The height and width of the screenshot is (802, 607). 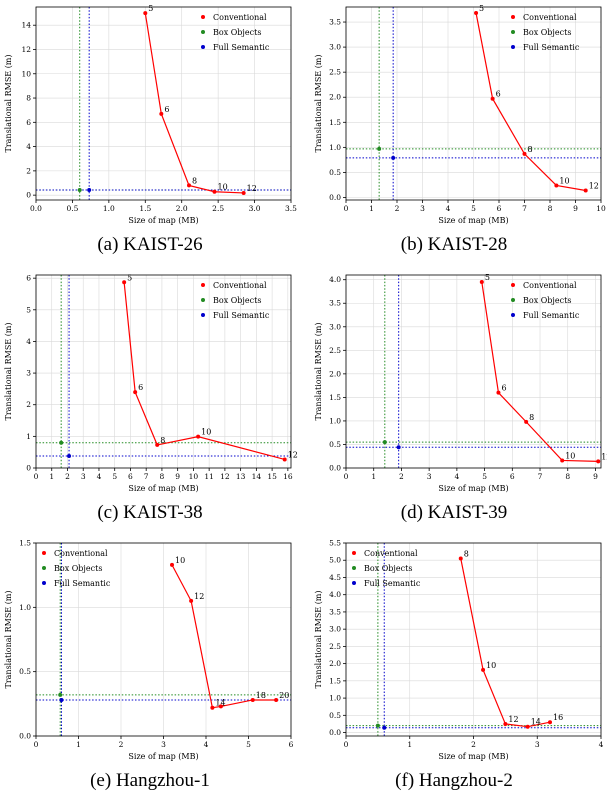 What do you see at coordinates (261, 695) in the screenshot?
I see `conventional-point-label: 18` at bounding box center [261, 695].